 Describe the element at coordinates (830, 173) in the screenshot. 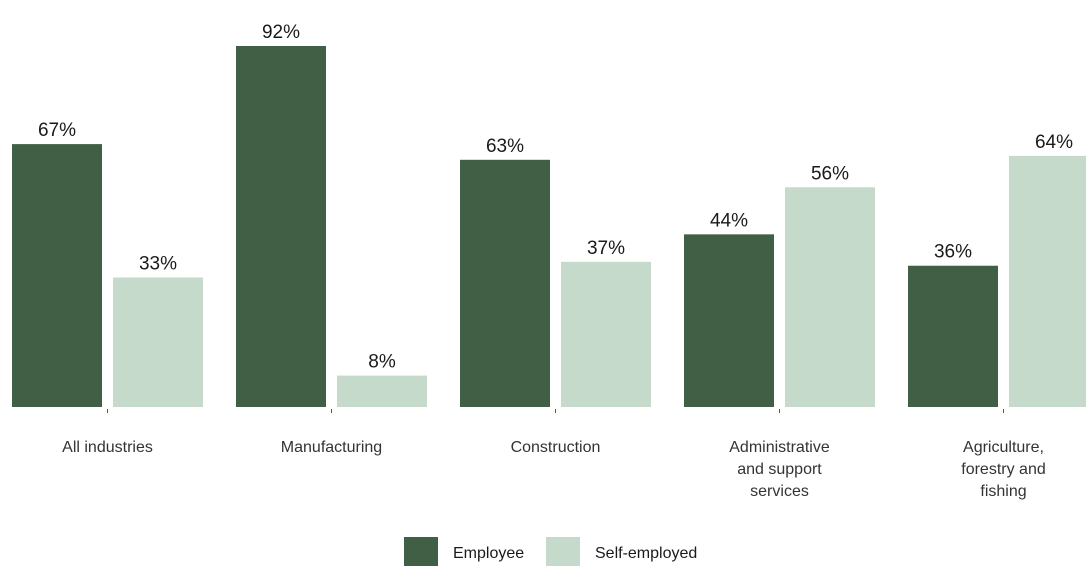

I see `data-label: 56%` at that location.